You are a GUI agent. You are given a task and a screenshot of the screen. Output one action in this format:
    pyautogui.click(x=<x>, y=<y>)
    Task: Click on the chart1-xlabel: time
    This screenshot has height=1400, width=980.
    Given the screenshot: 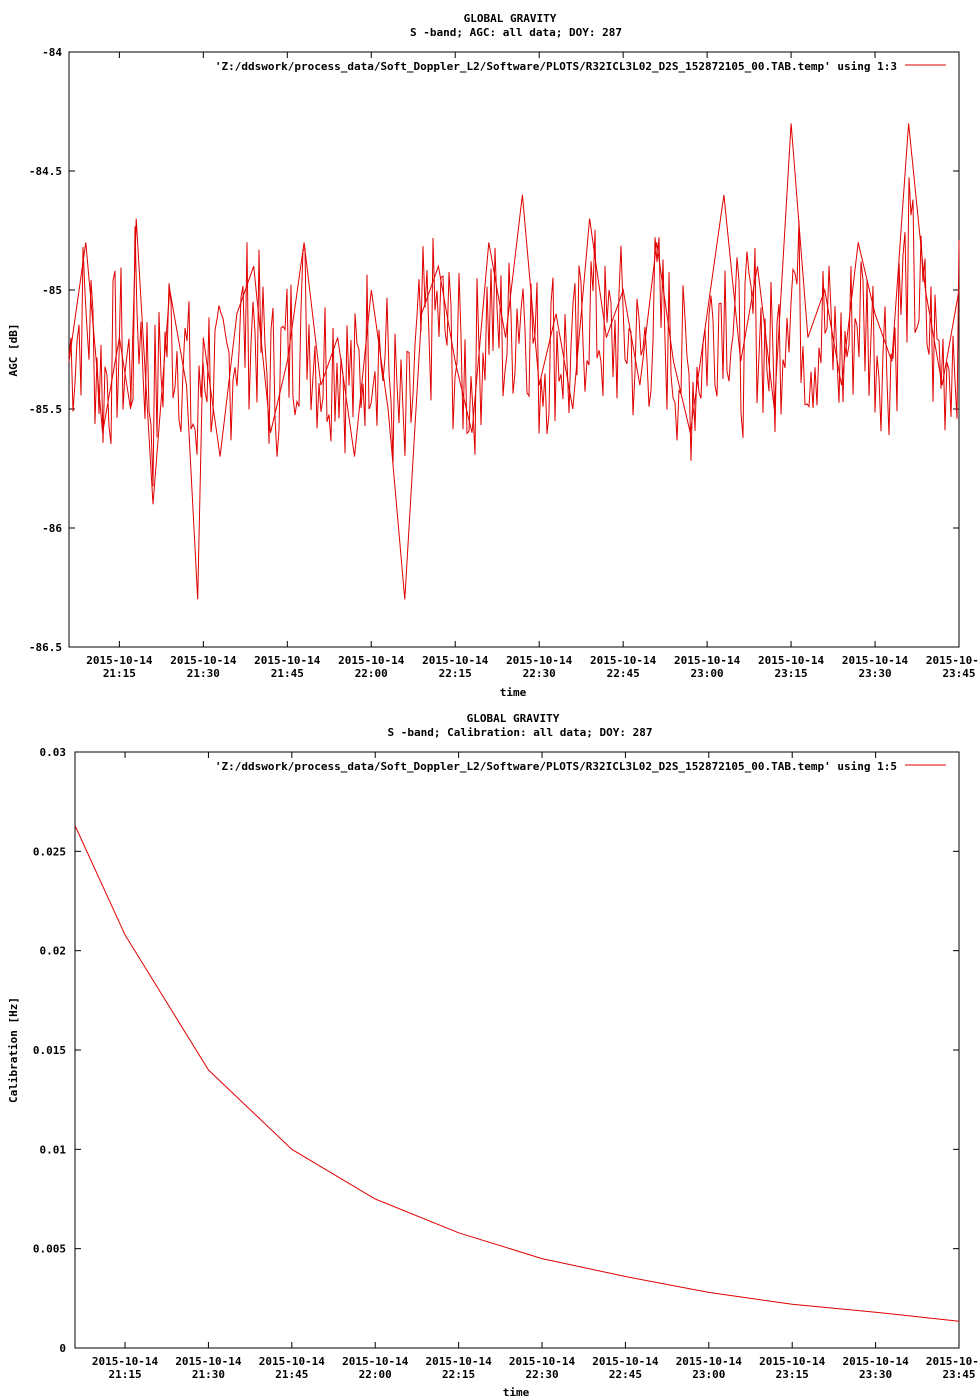 What is the action you would take?
    pyautogui.click(x=513, y=692)
    